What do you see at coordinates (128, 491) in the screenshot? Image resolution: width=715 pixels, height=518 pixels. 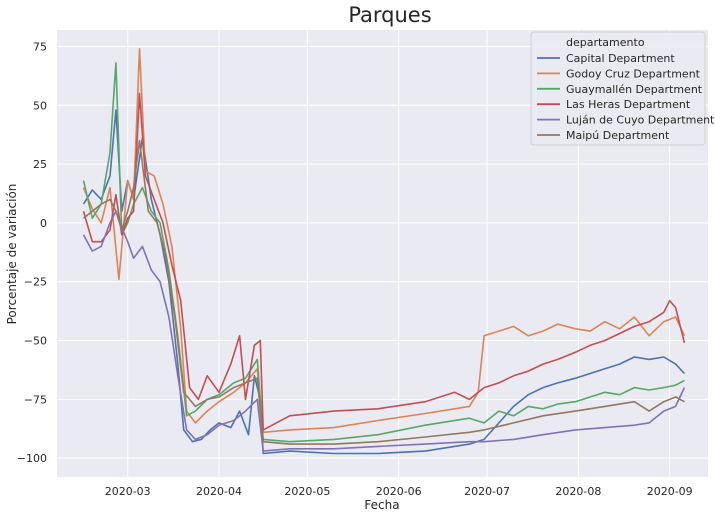 I see `x-tick-label: 2020-03` at bounding box center [128, 491].